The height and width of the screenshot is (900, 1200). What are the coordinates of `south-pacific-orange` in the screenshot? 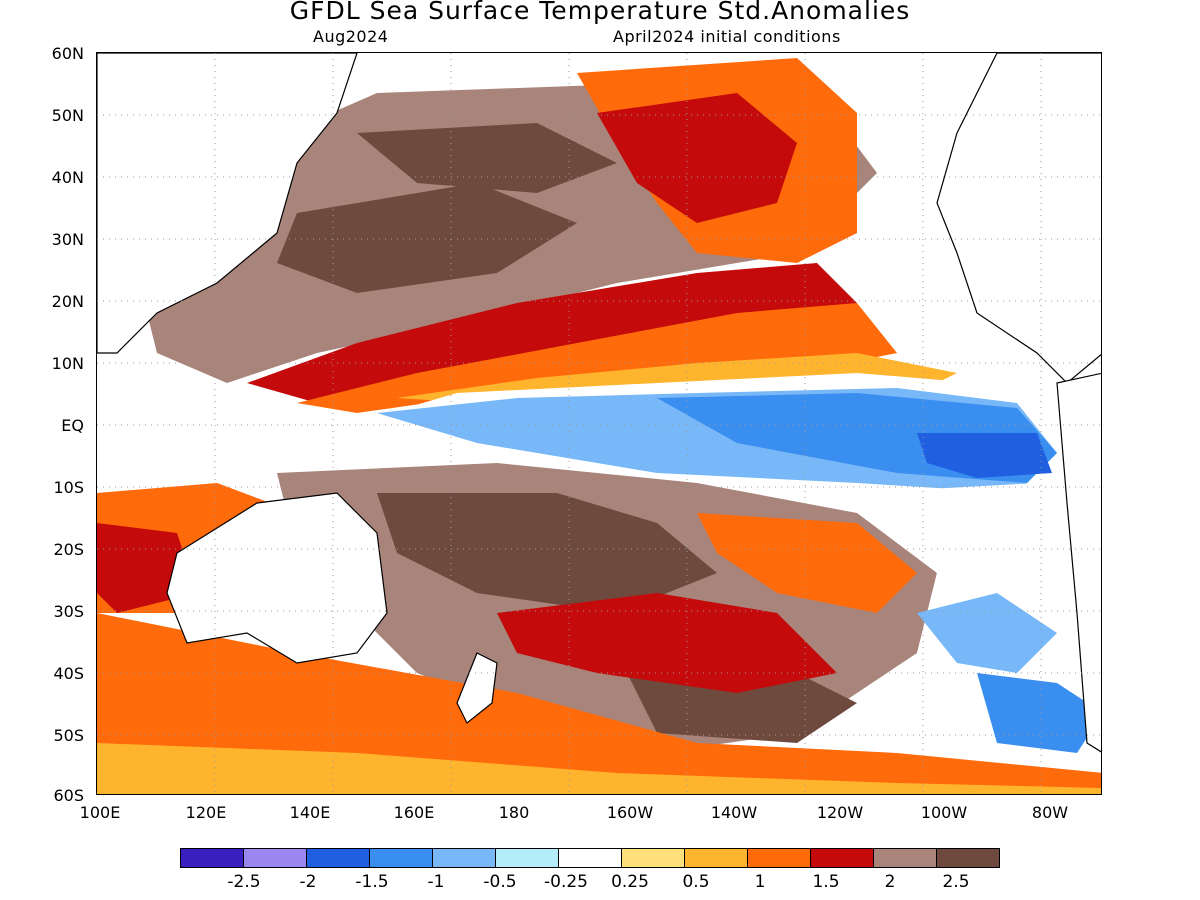 It's located at (807, 563).